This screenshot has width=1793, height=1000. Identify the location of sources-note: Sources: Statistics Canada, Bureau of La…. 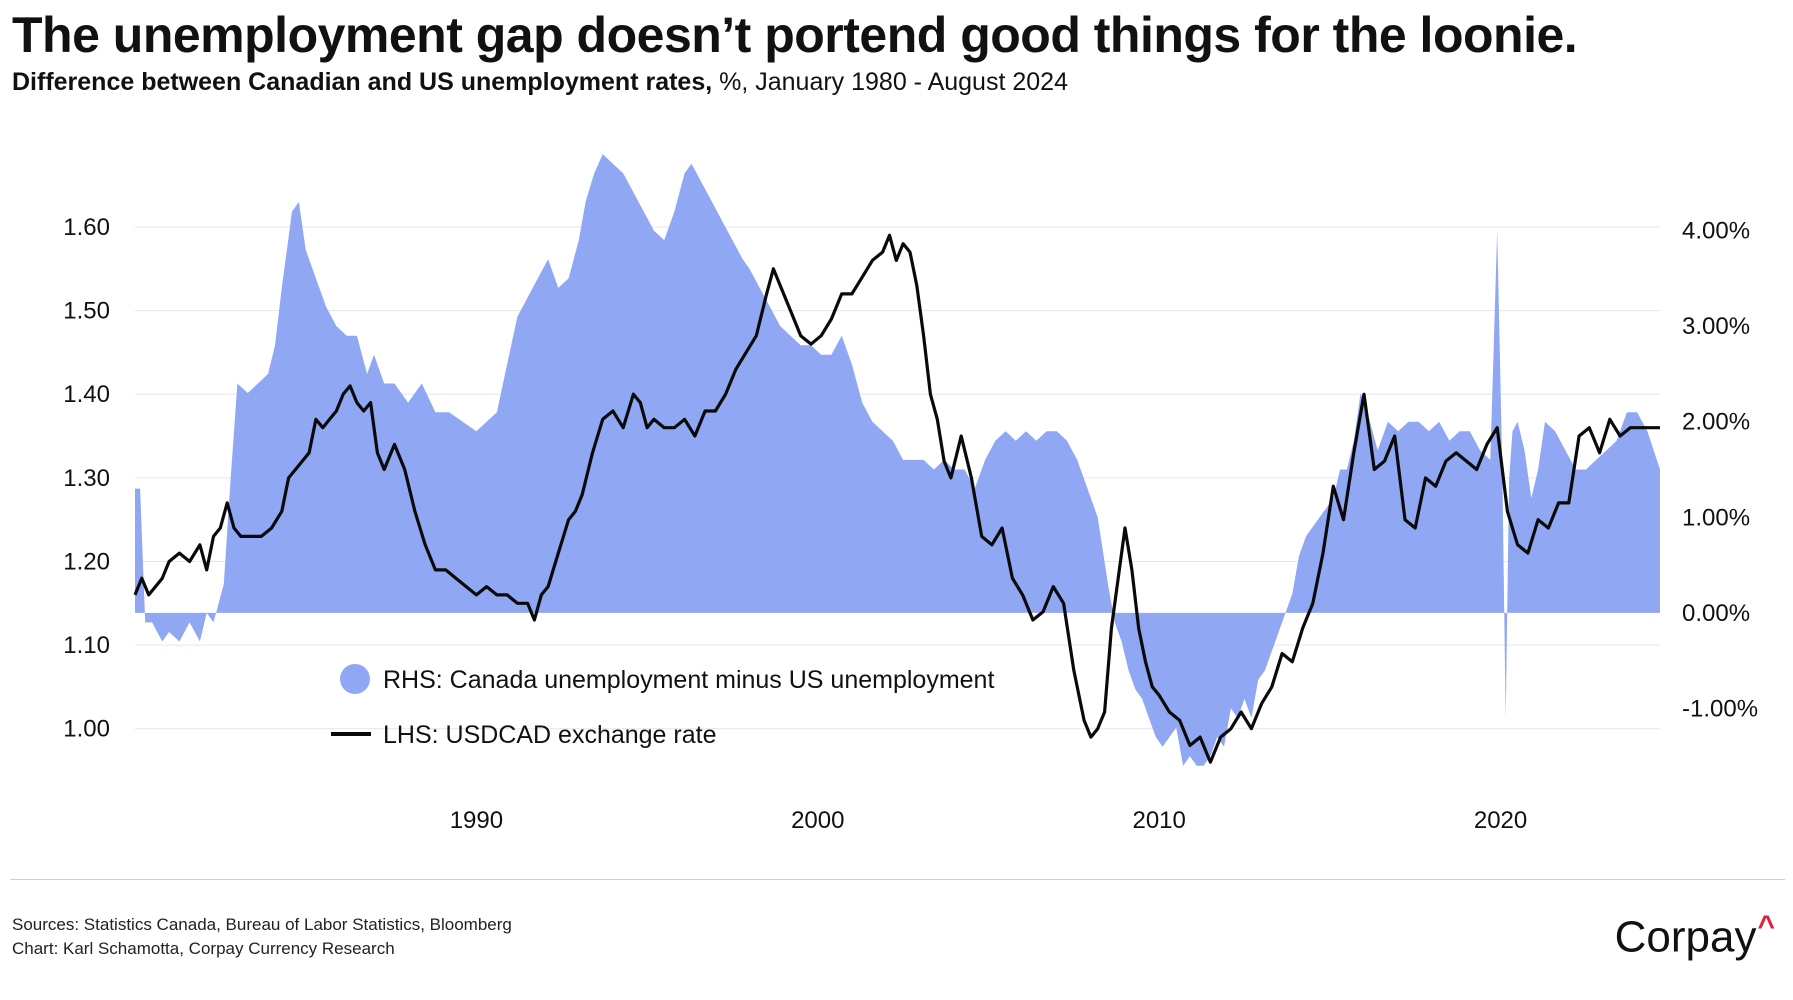
(262, 924).